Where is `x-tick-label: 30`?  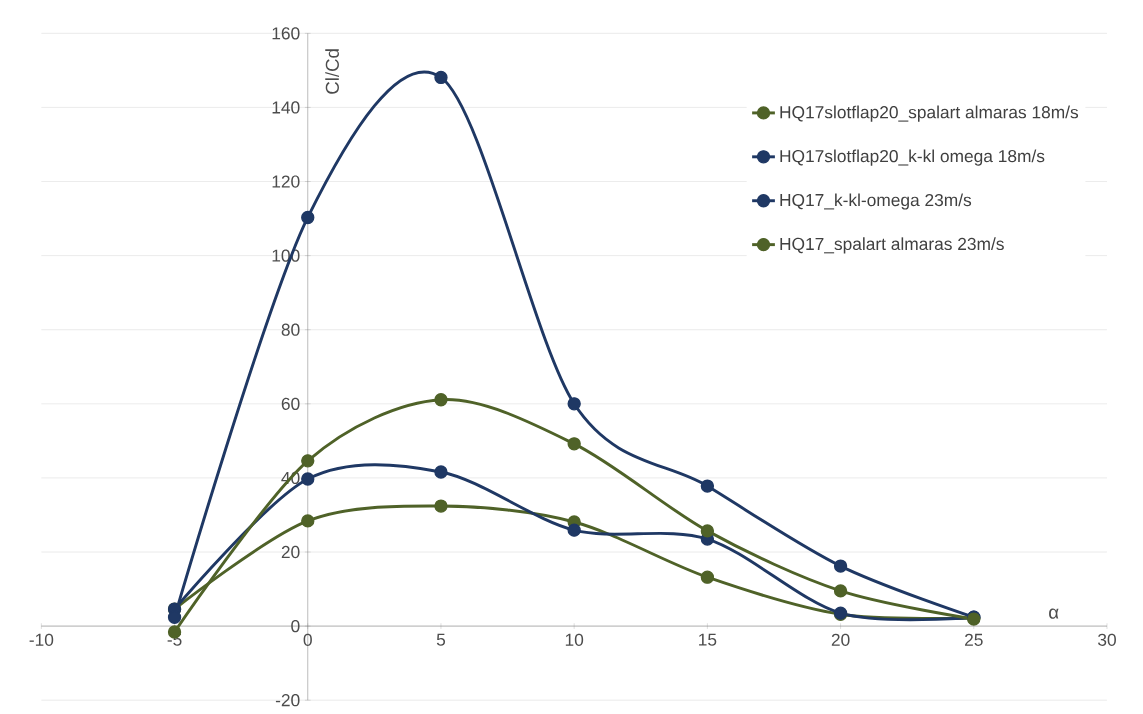
x-tick-label: 30 is located at coordinates (1107, 640).